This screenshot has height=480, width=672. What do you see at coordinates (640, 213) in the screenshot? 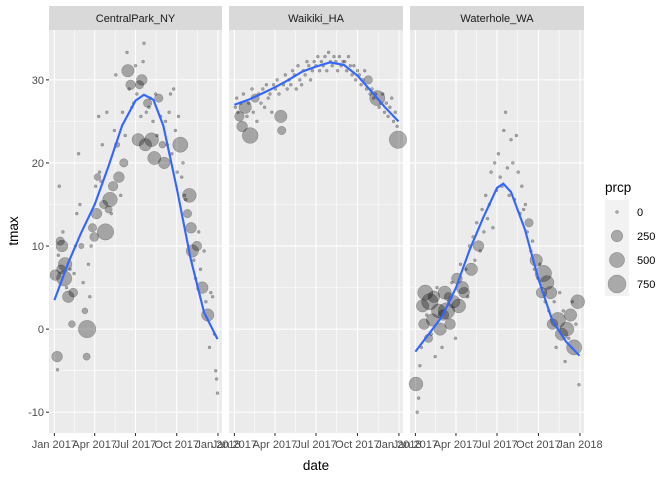
I see `legend-label: 0` at bounding box center [640, 213].